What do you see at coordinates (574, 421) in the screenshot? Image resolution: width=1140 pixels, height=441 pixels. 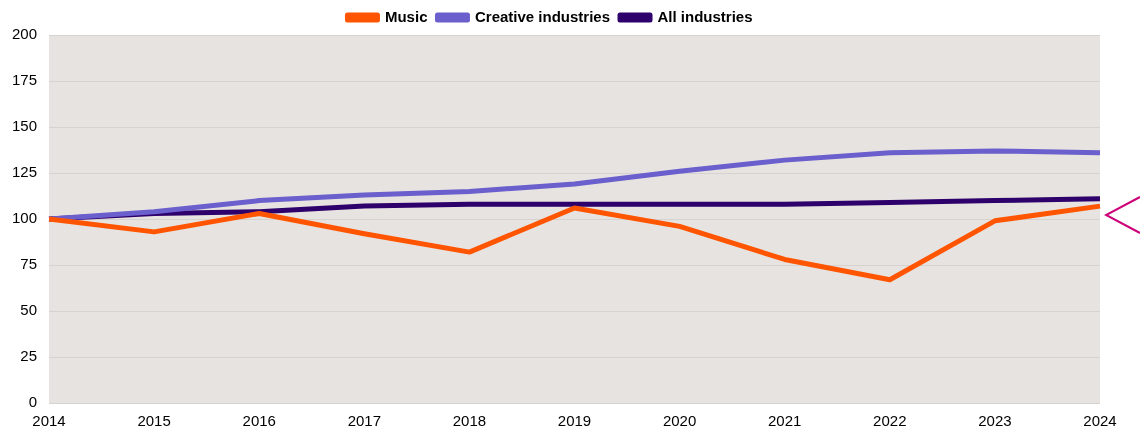 I see `x-tick-label: 2019` at bounding box center [574, 421].